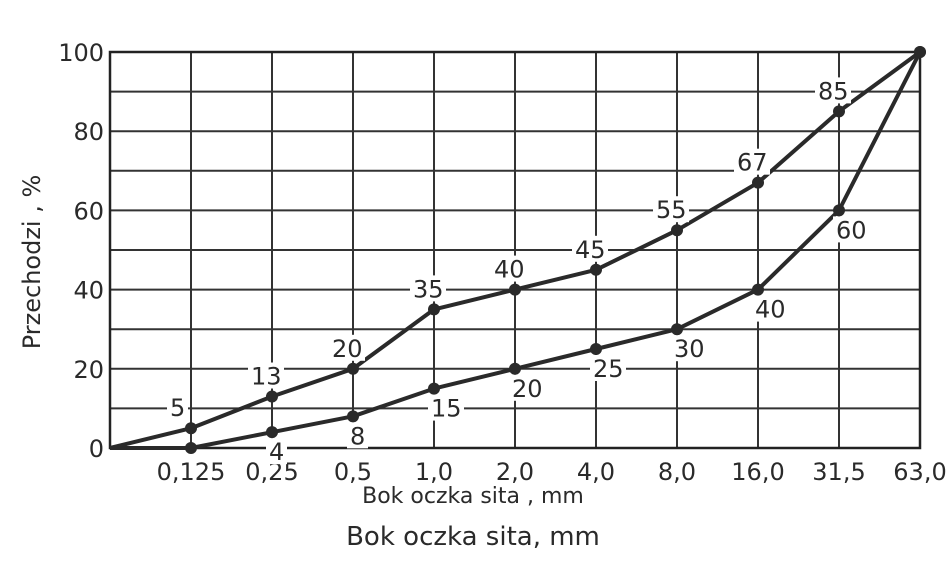 This screenshot has height=579, width=946. What do you see at coordinates (81, 251) in the screenshot?
I see `y-tick-labels: 0 20 40 60 80 100` at bounding box center [81, 251].